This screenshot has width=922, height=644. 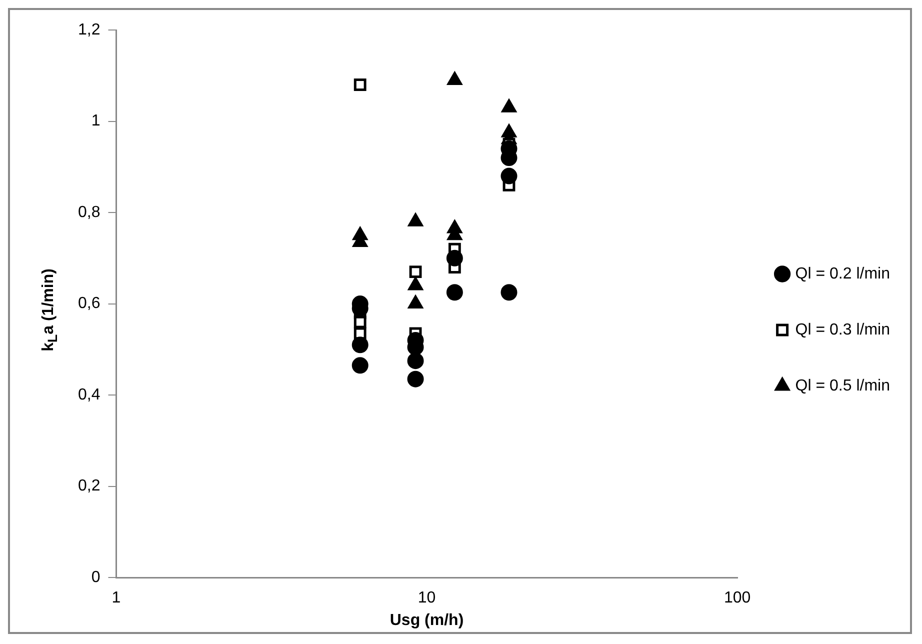 What do you see at coordinates (89, 29) in the screenshot?
I see `y-tick-label: 1,2` at bounding box center [89, 29].